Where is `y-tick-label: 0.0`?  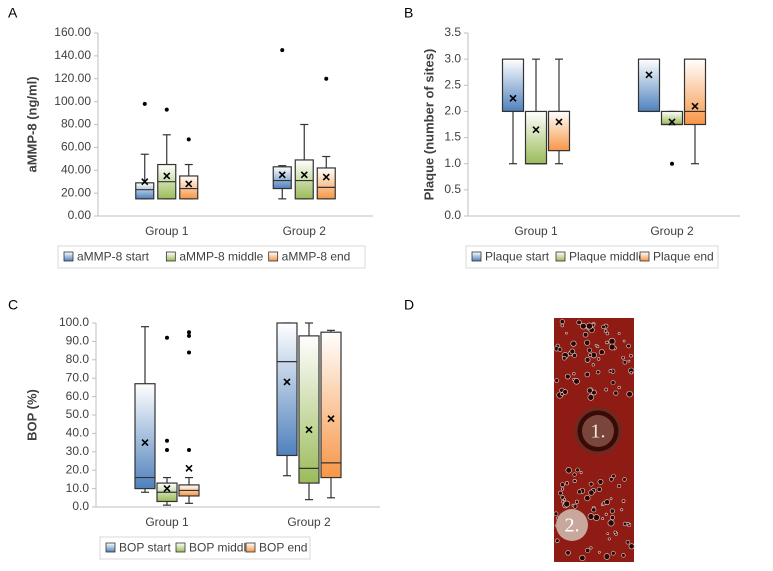
y-tick-label: 0.0 is located at coordinates (452, 215).